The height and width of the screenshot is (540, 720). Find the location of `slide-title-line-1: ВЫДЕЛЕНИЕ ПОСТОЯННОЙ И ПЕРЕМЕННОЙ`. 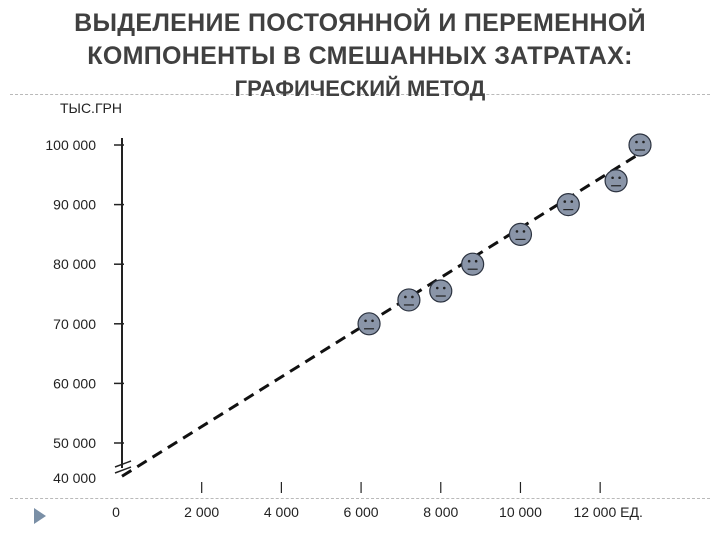

slide-title-line-1: ВЫДЕЛЕНИЕ ПОСТОЯННОЙ И ПЕРЕМЕННОЙ is located at coordinates (360, 23).